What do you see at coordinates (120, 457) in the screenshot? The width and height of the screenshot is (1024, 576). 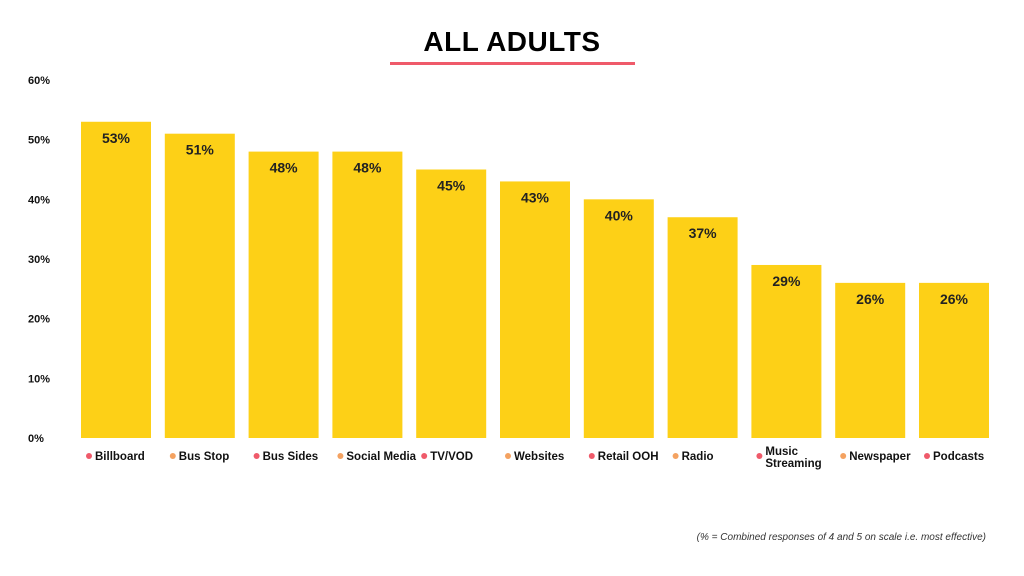 I see `x-tick-text: Billboard` at bounding box center [120, 457].